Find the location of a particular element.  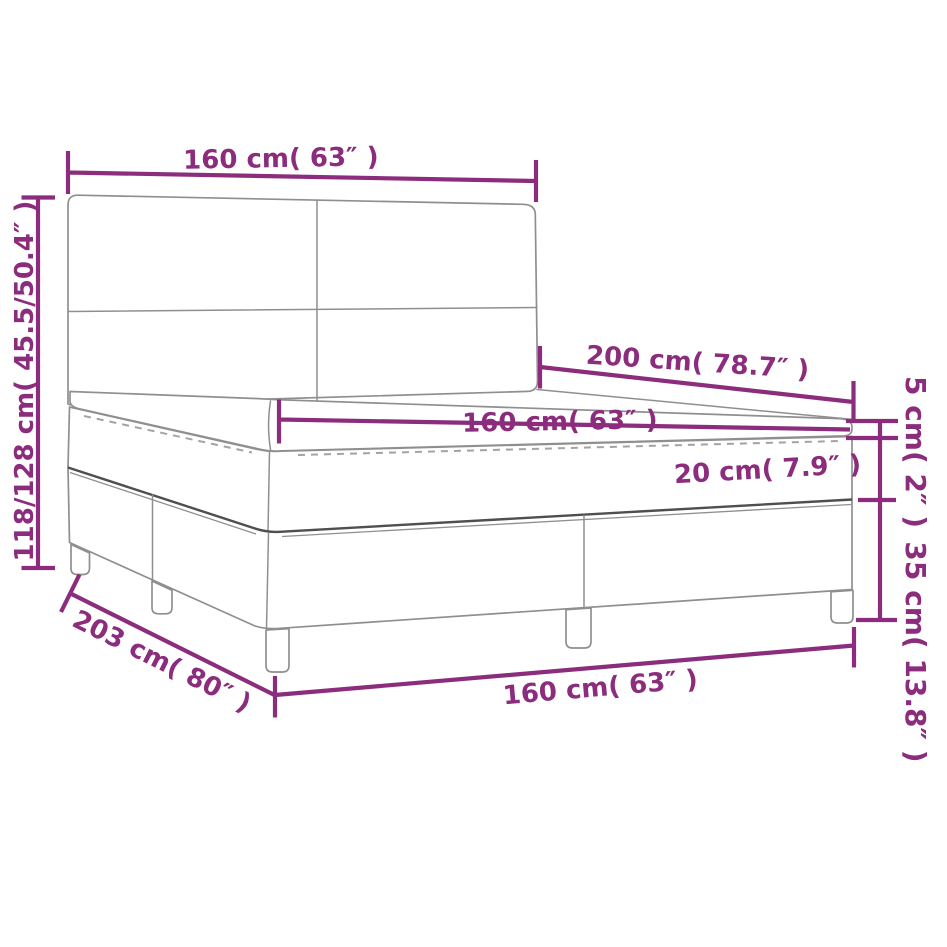

leg-front-middle is located at coordinates (578, 628).